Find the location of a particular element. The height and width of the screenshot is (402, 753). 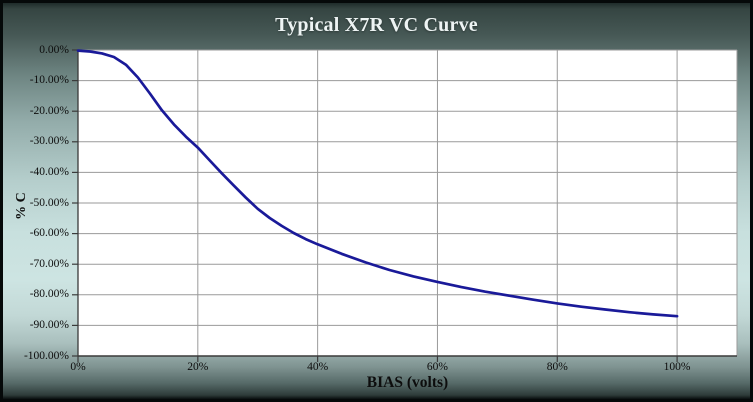

x-tick-label: 20% is located at coordinates (198, 367).